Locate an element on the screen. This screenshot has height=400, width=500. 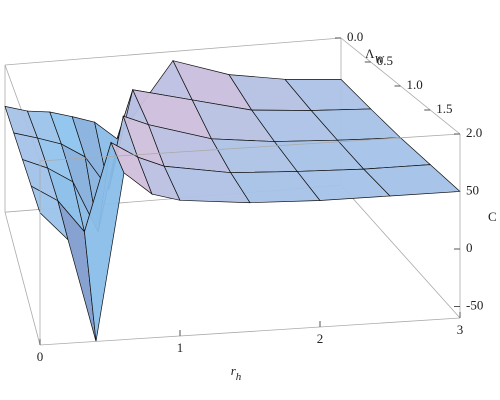
x-tick-label: 3 is located at coordinates (460, 329).